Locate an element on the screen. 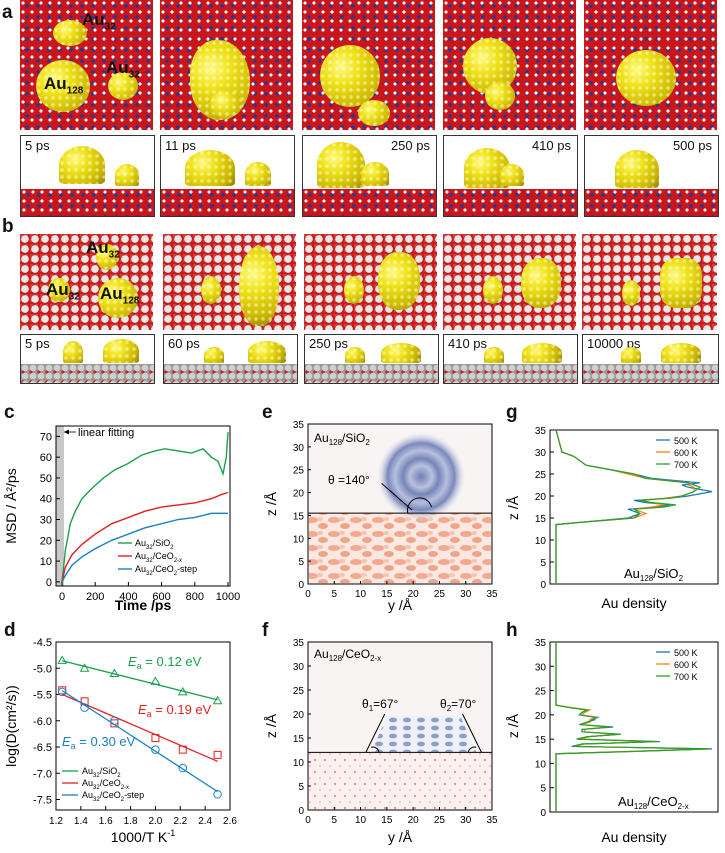  y-tick-label: -7.5 is located at coordinates (42, 801).